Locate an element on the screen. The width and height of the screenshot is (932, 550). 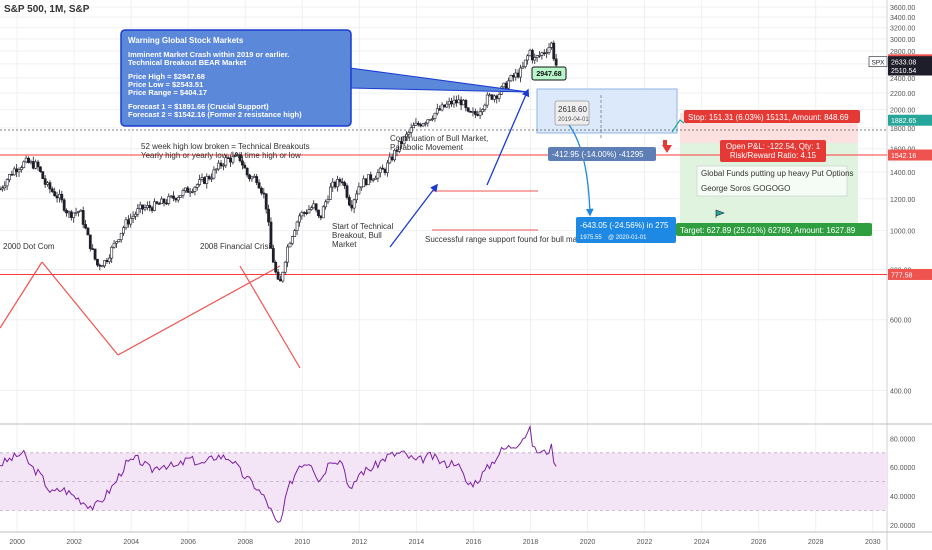
x-tick-label: 2004 is located at coordinates (131, 542).